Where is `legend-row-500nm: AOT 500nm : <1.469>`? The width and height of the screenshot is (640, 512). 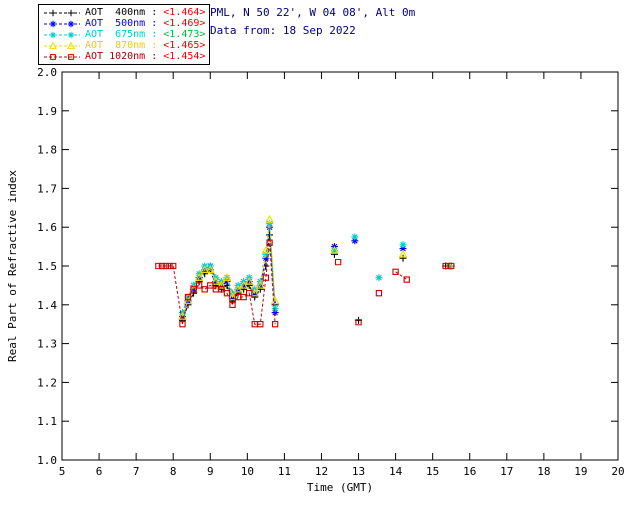
legend-row-500nm: AOT 500nm : <1.469> is located at coordinates (124, 23).